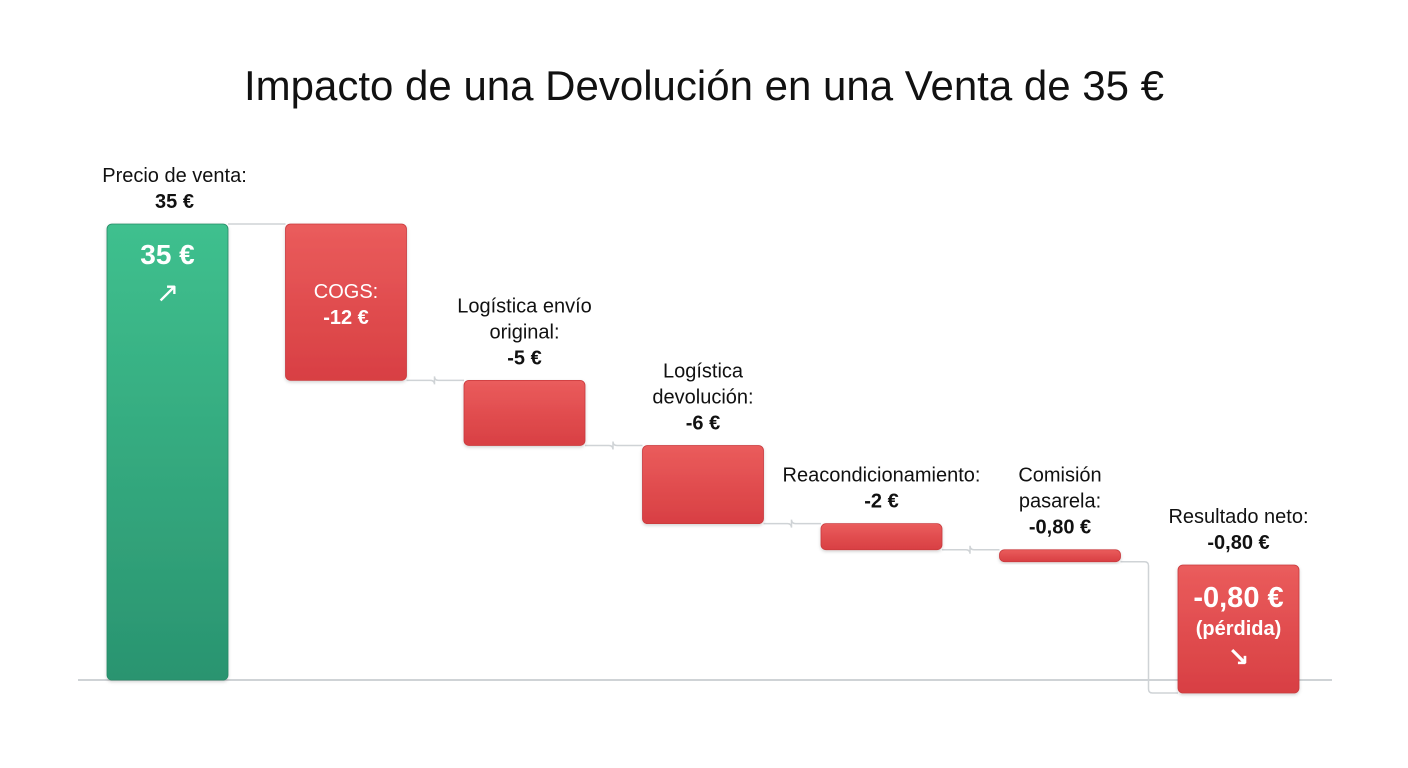 The height and width of the screenshot is (768, 1408). What do you see at coordinates (881, 502) in the screenshot?
I see `step-value-label-5: -2 €` at bounding box center [881, 502].